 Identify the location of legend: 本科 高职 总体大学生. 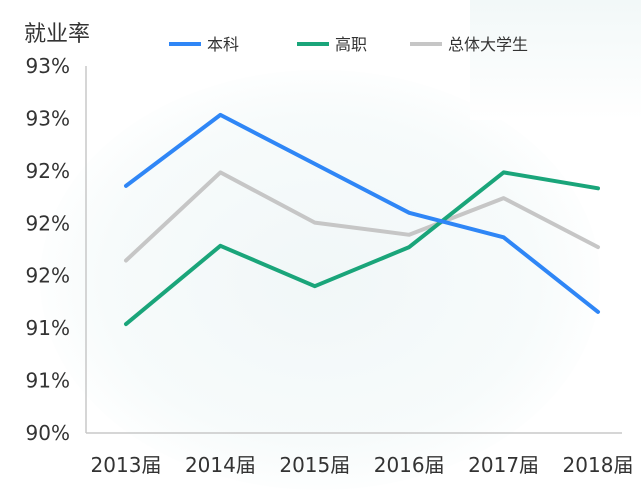
(348, 44).